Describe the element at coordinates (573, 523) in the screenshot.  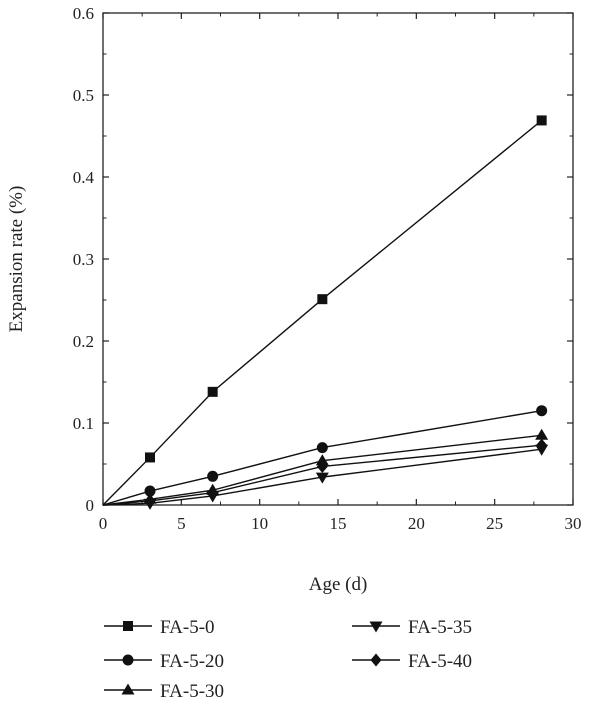
I see `x-tick-label: 30` at that location.